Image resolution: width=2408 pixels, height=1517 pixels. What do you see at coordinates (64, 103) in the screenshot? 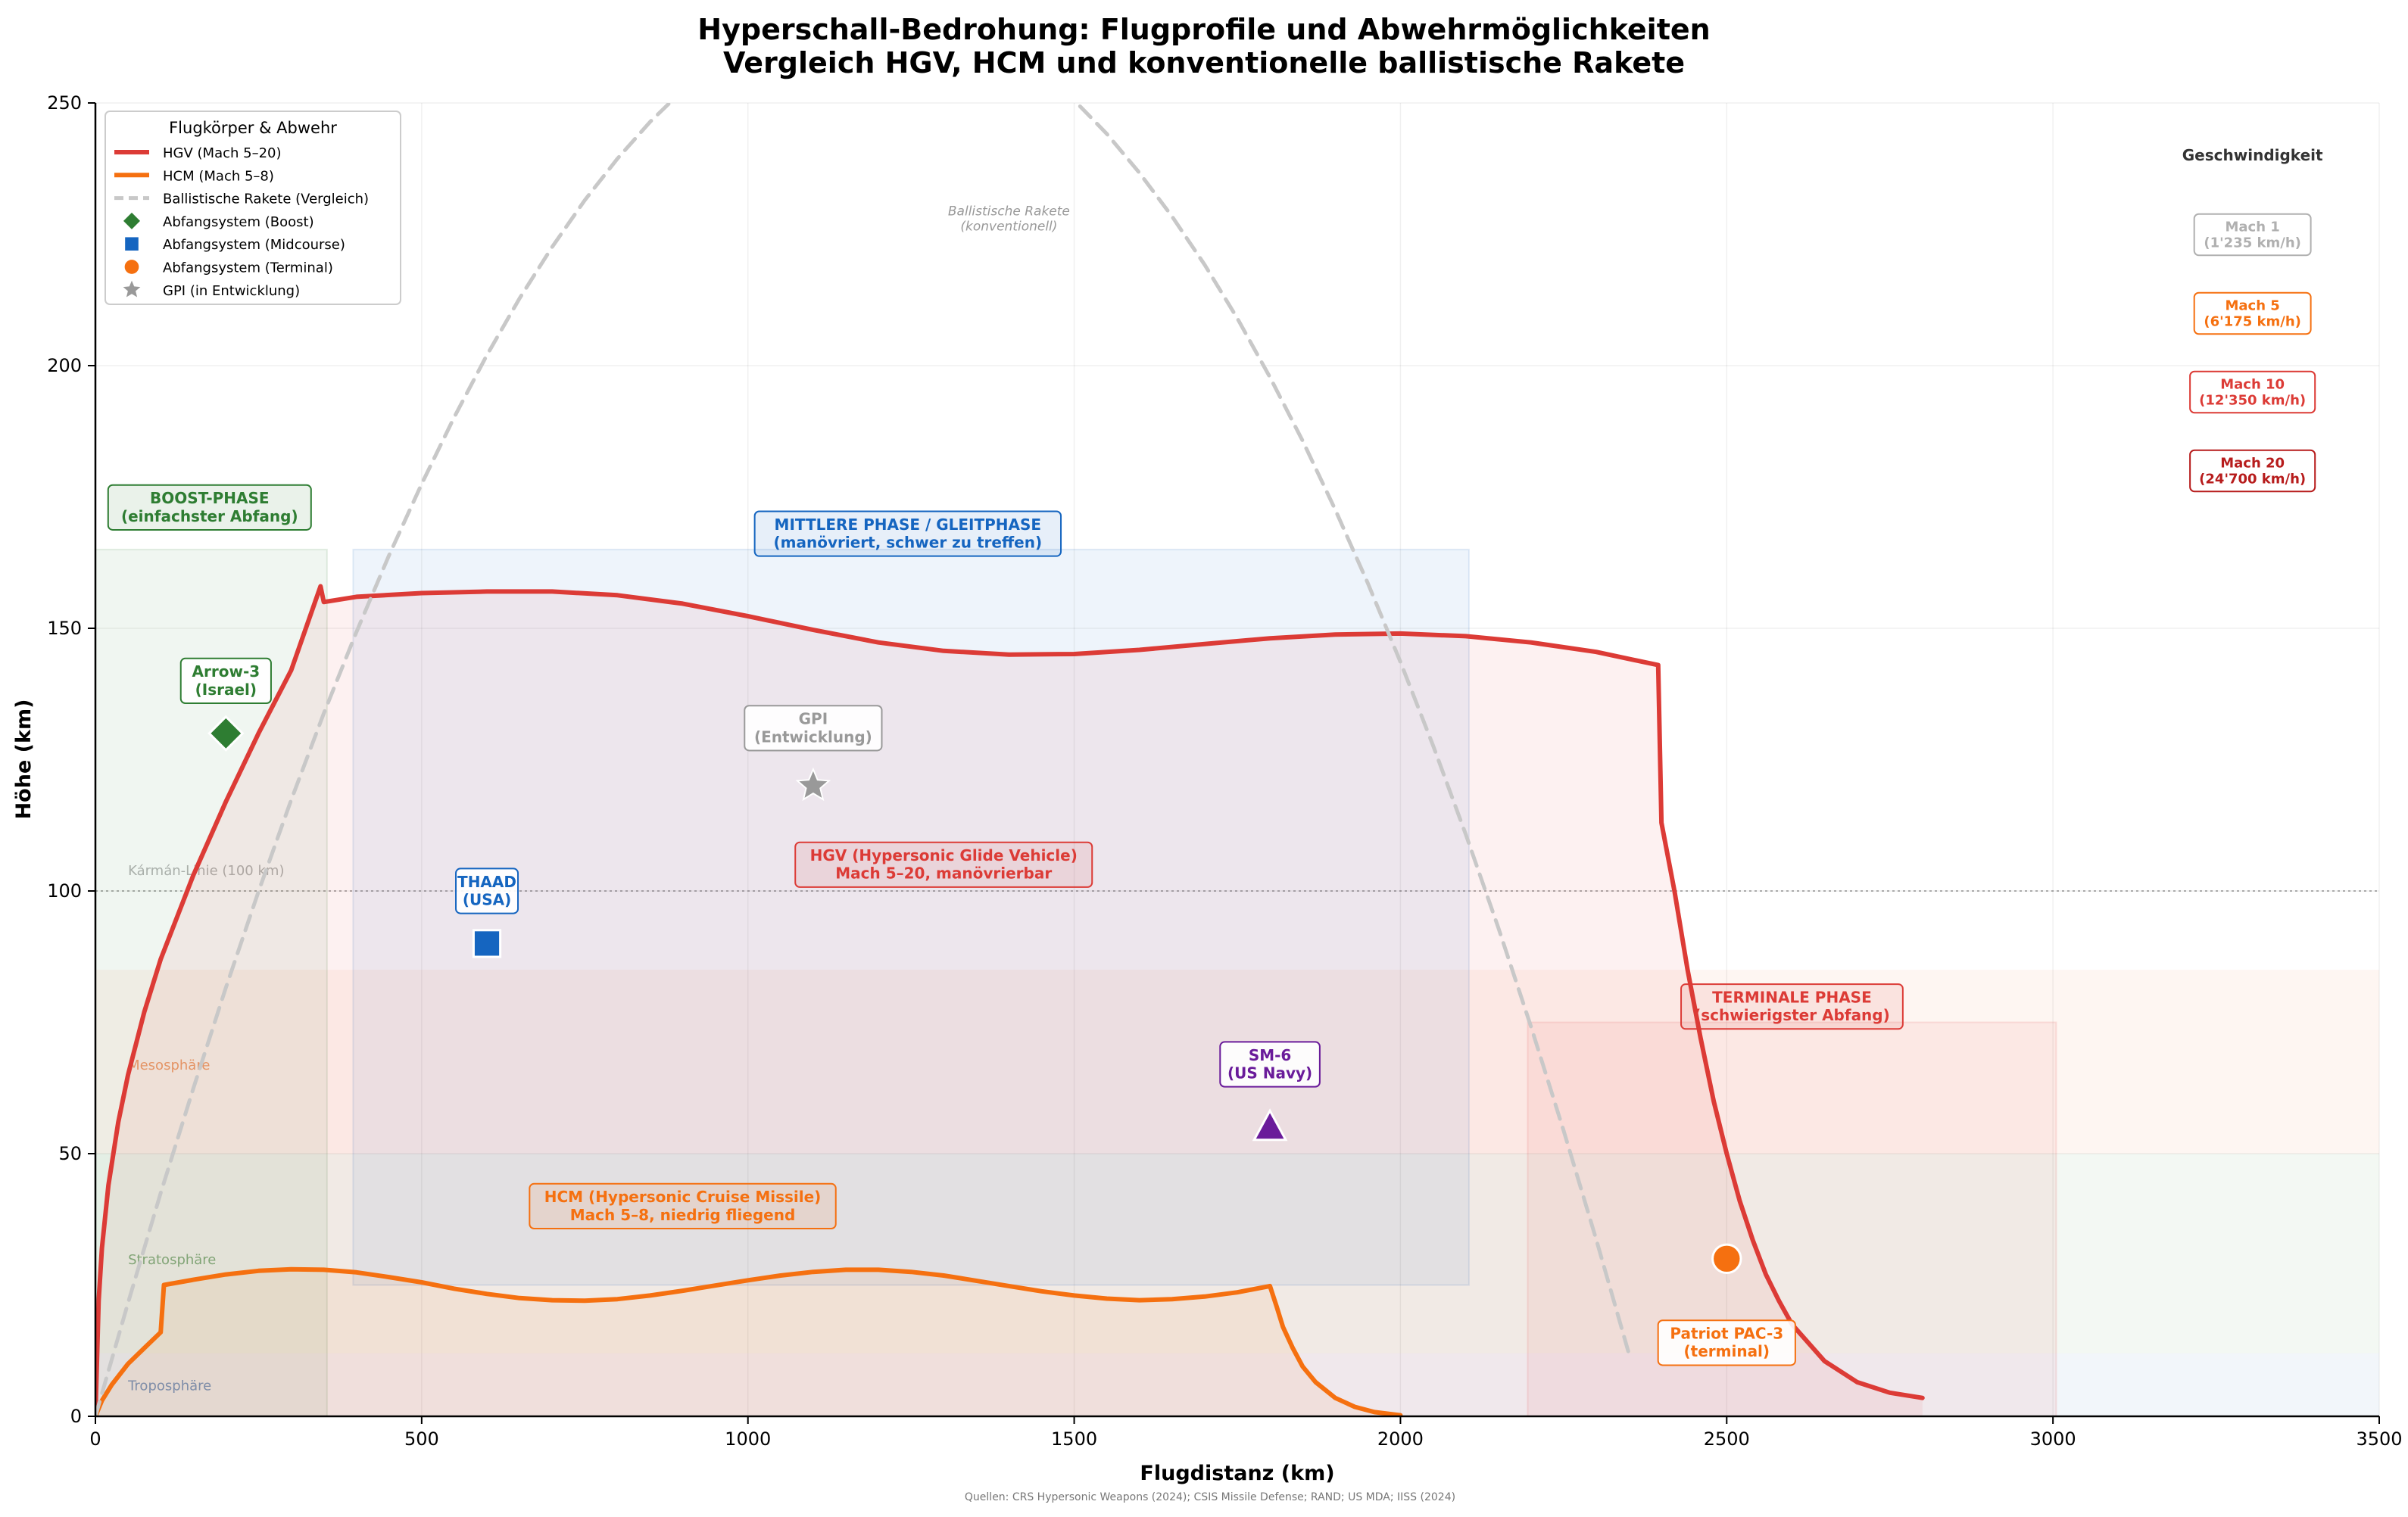
I see `y-tick-label: 250` at bounding box center [64, 103].